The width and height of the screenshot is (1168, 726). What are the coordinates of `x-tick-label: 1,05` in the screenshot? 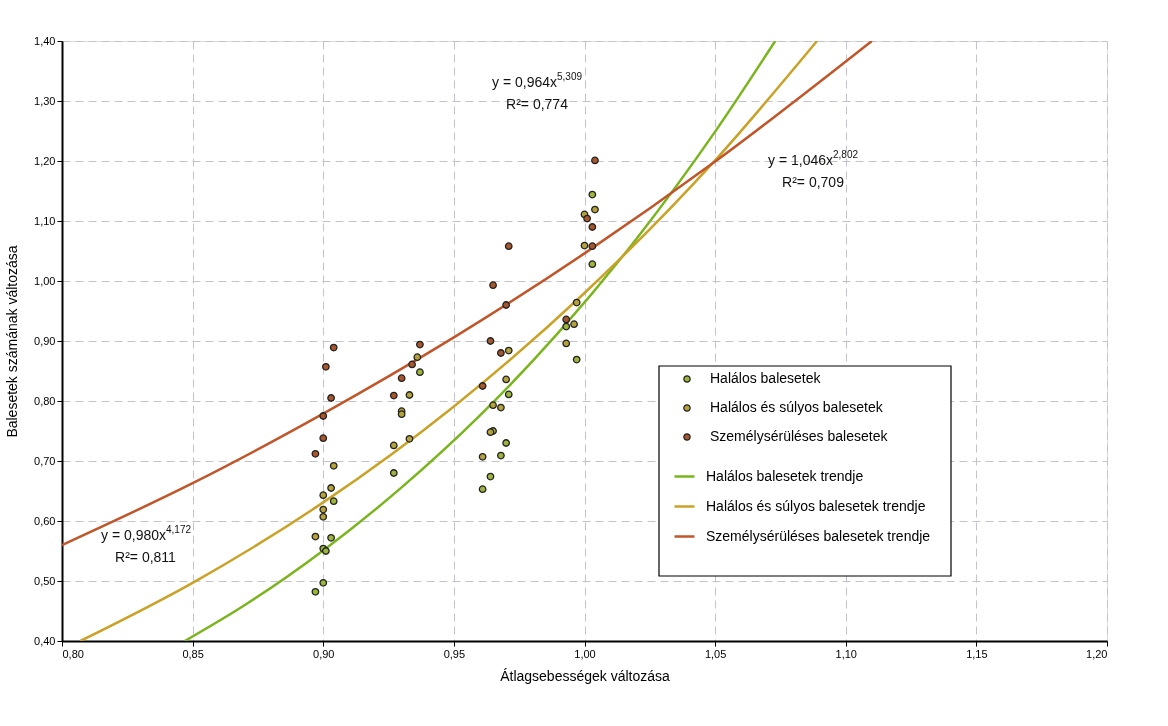 It's located at (715, 653).